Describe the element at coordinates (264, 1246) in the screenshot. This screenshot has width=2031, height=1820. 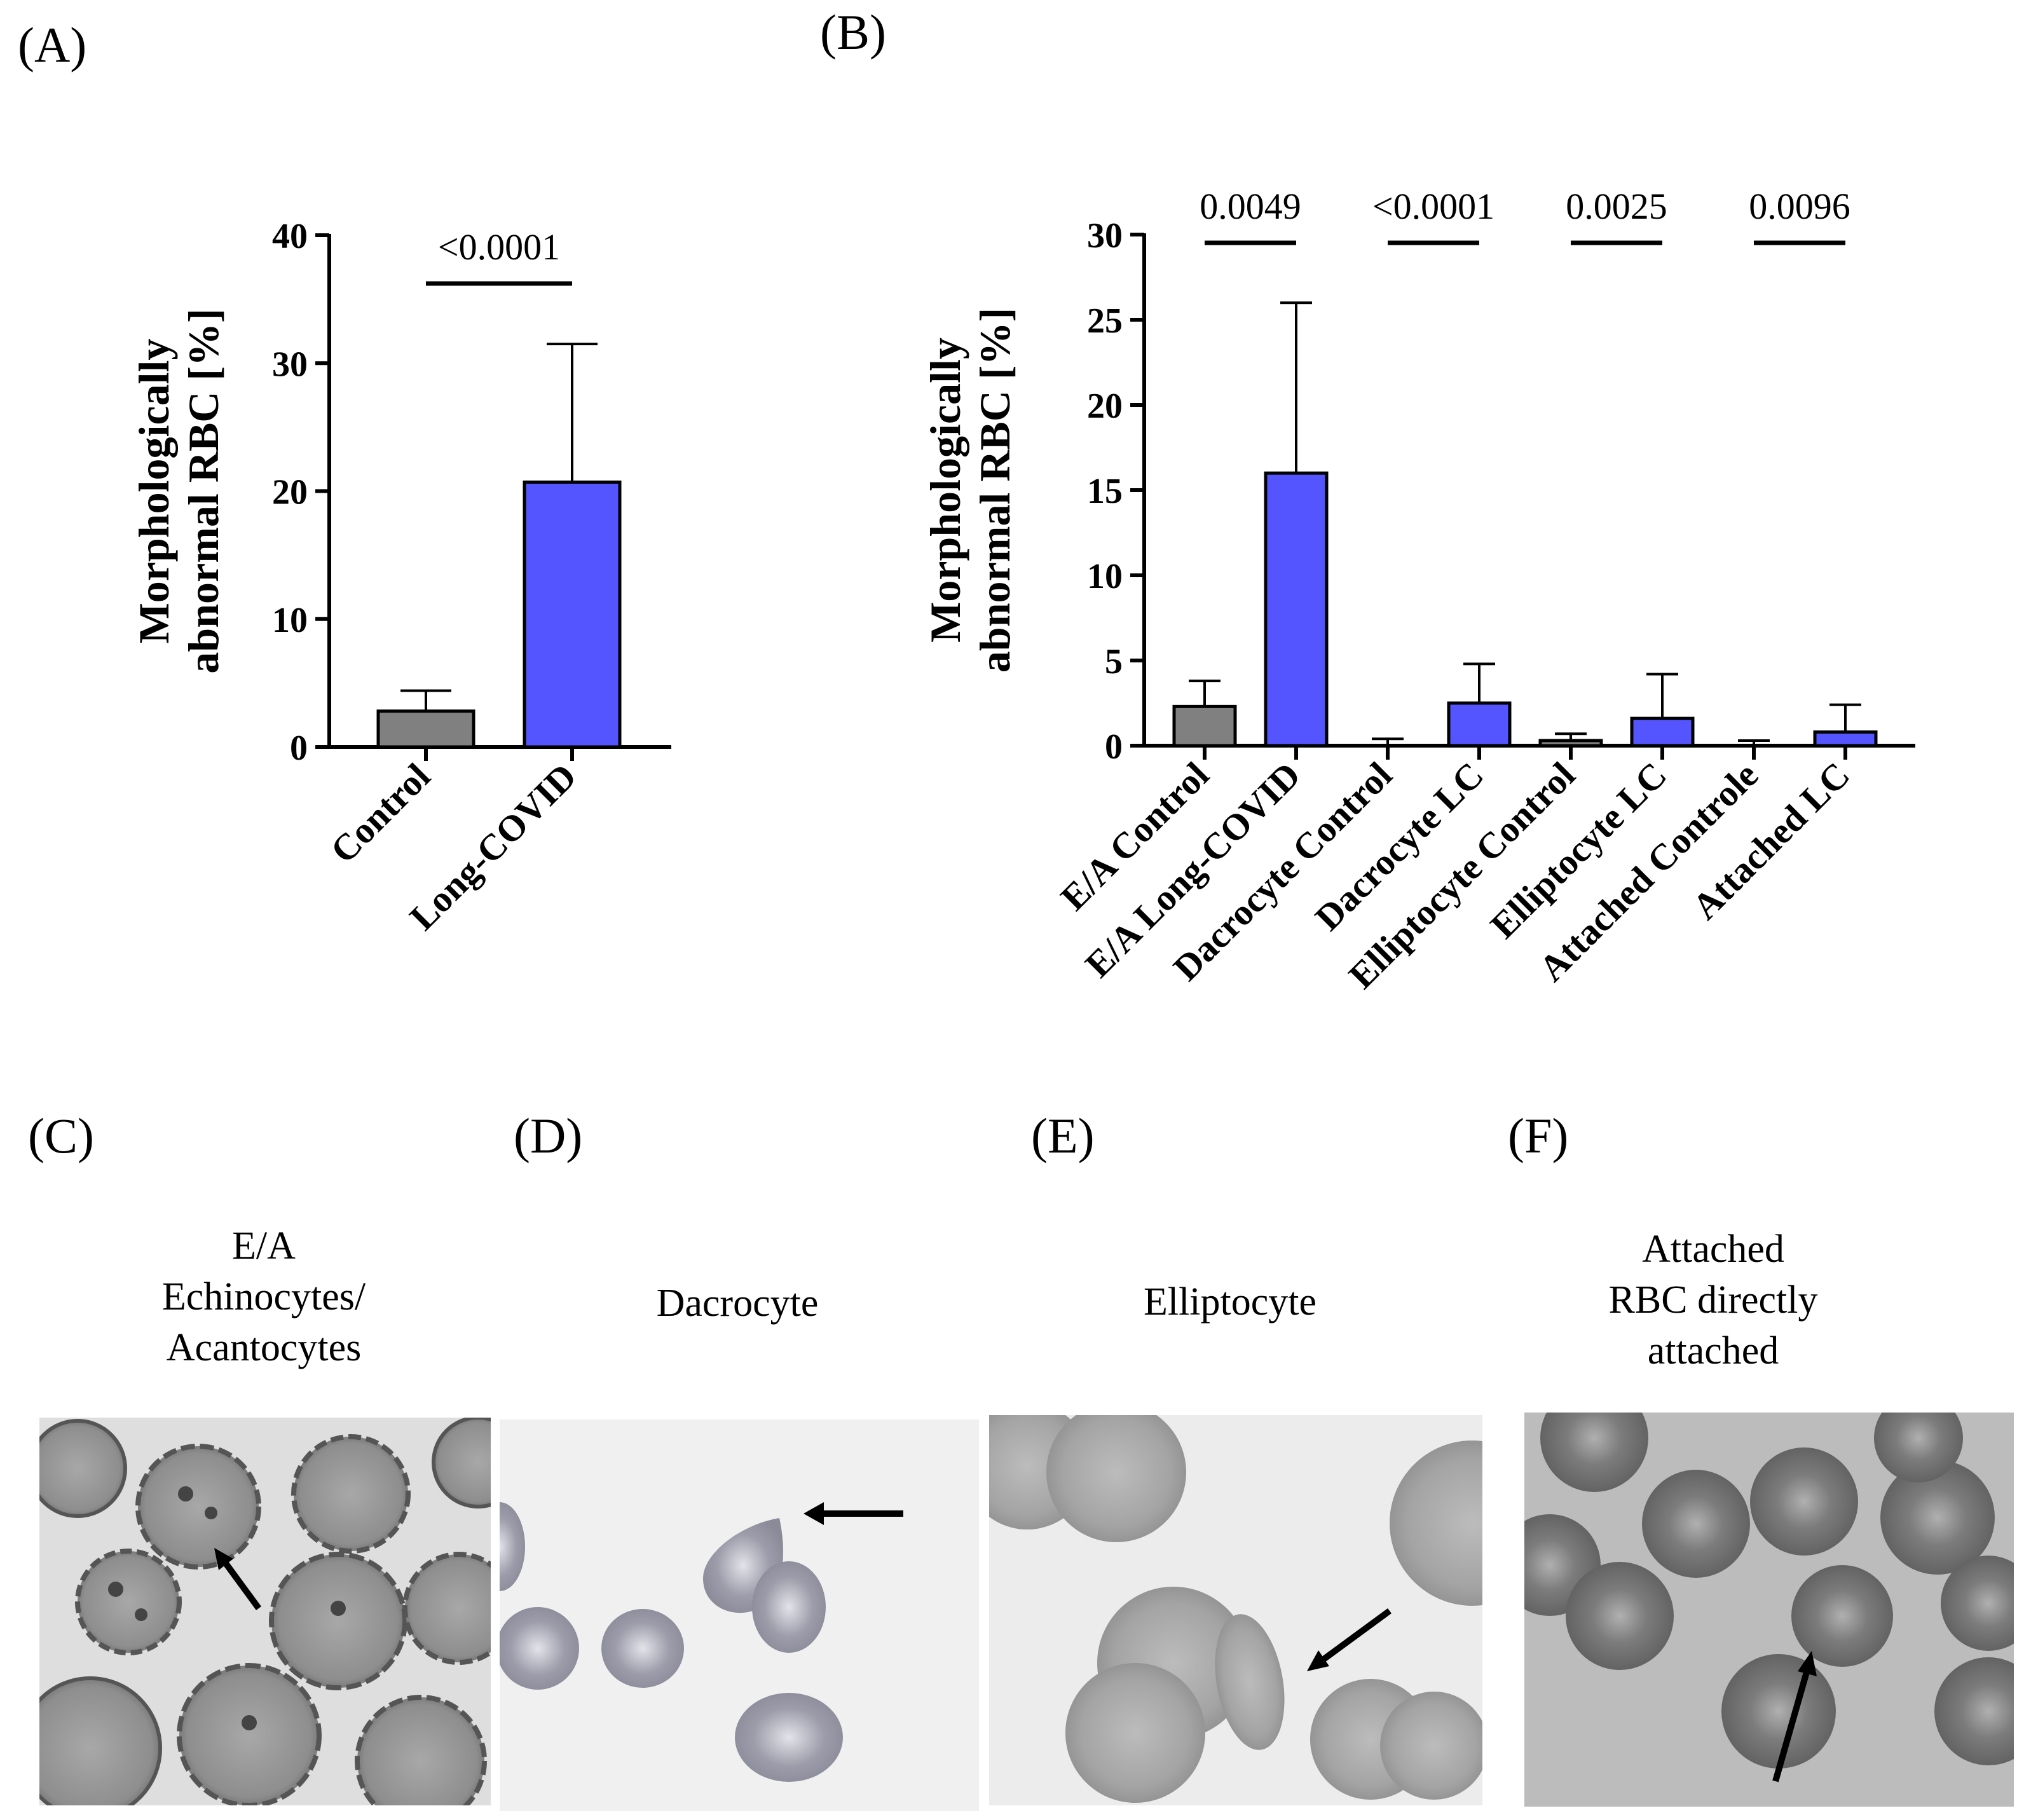
I see `caption-line: E/A` at that location.